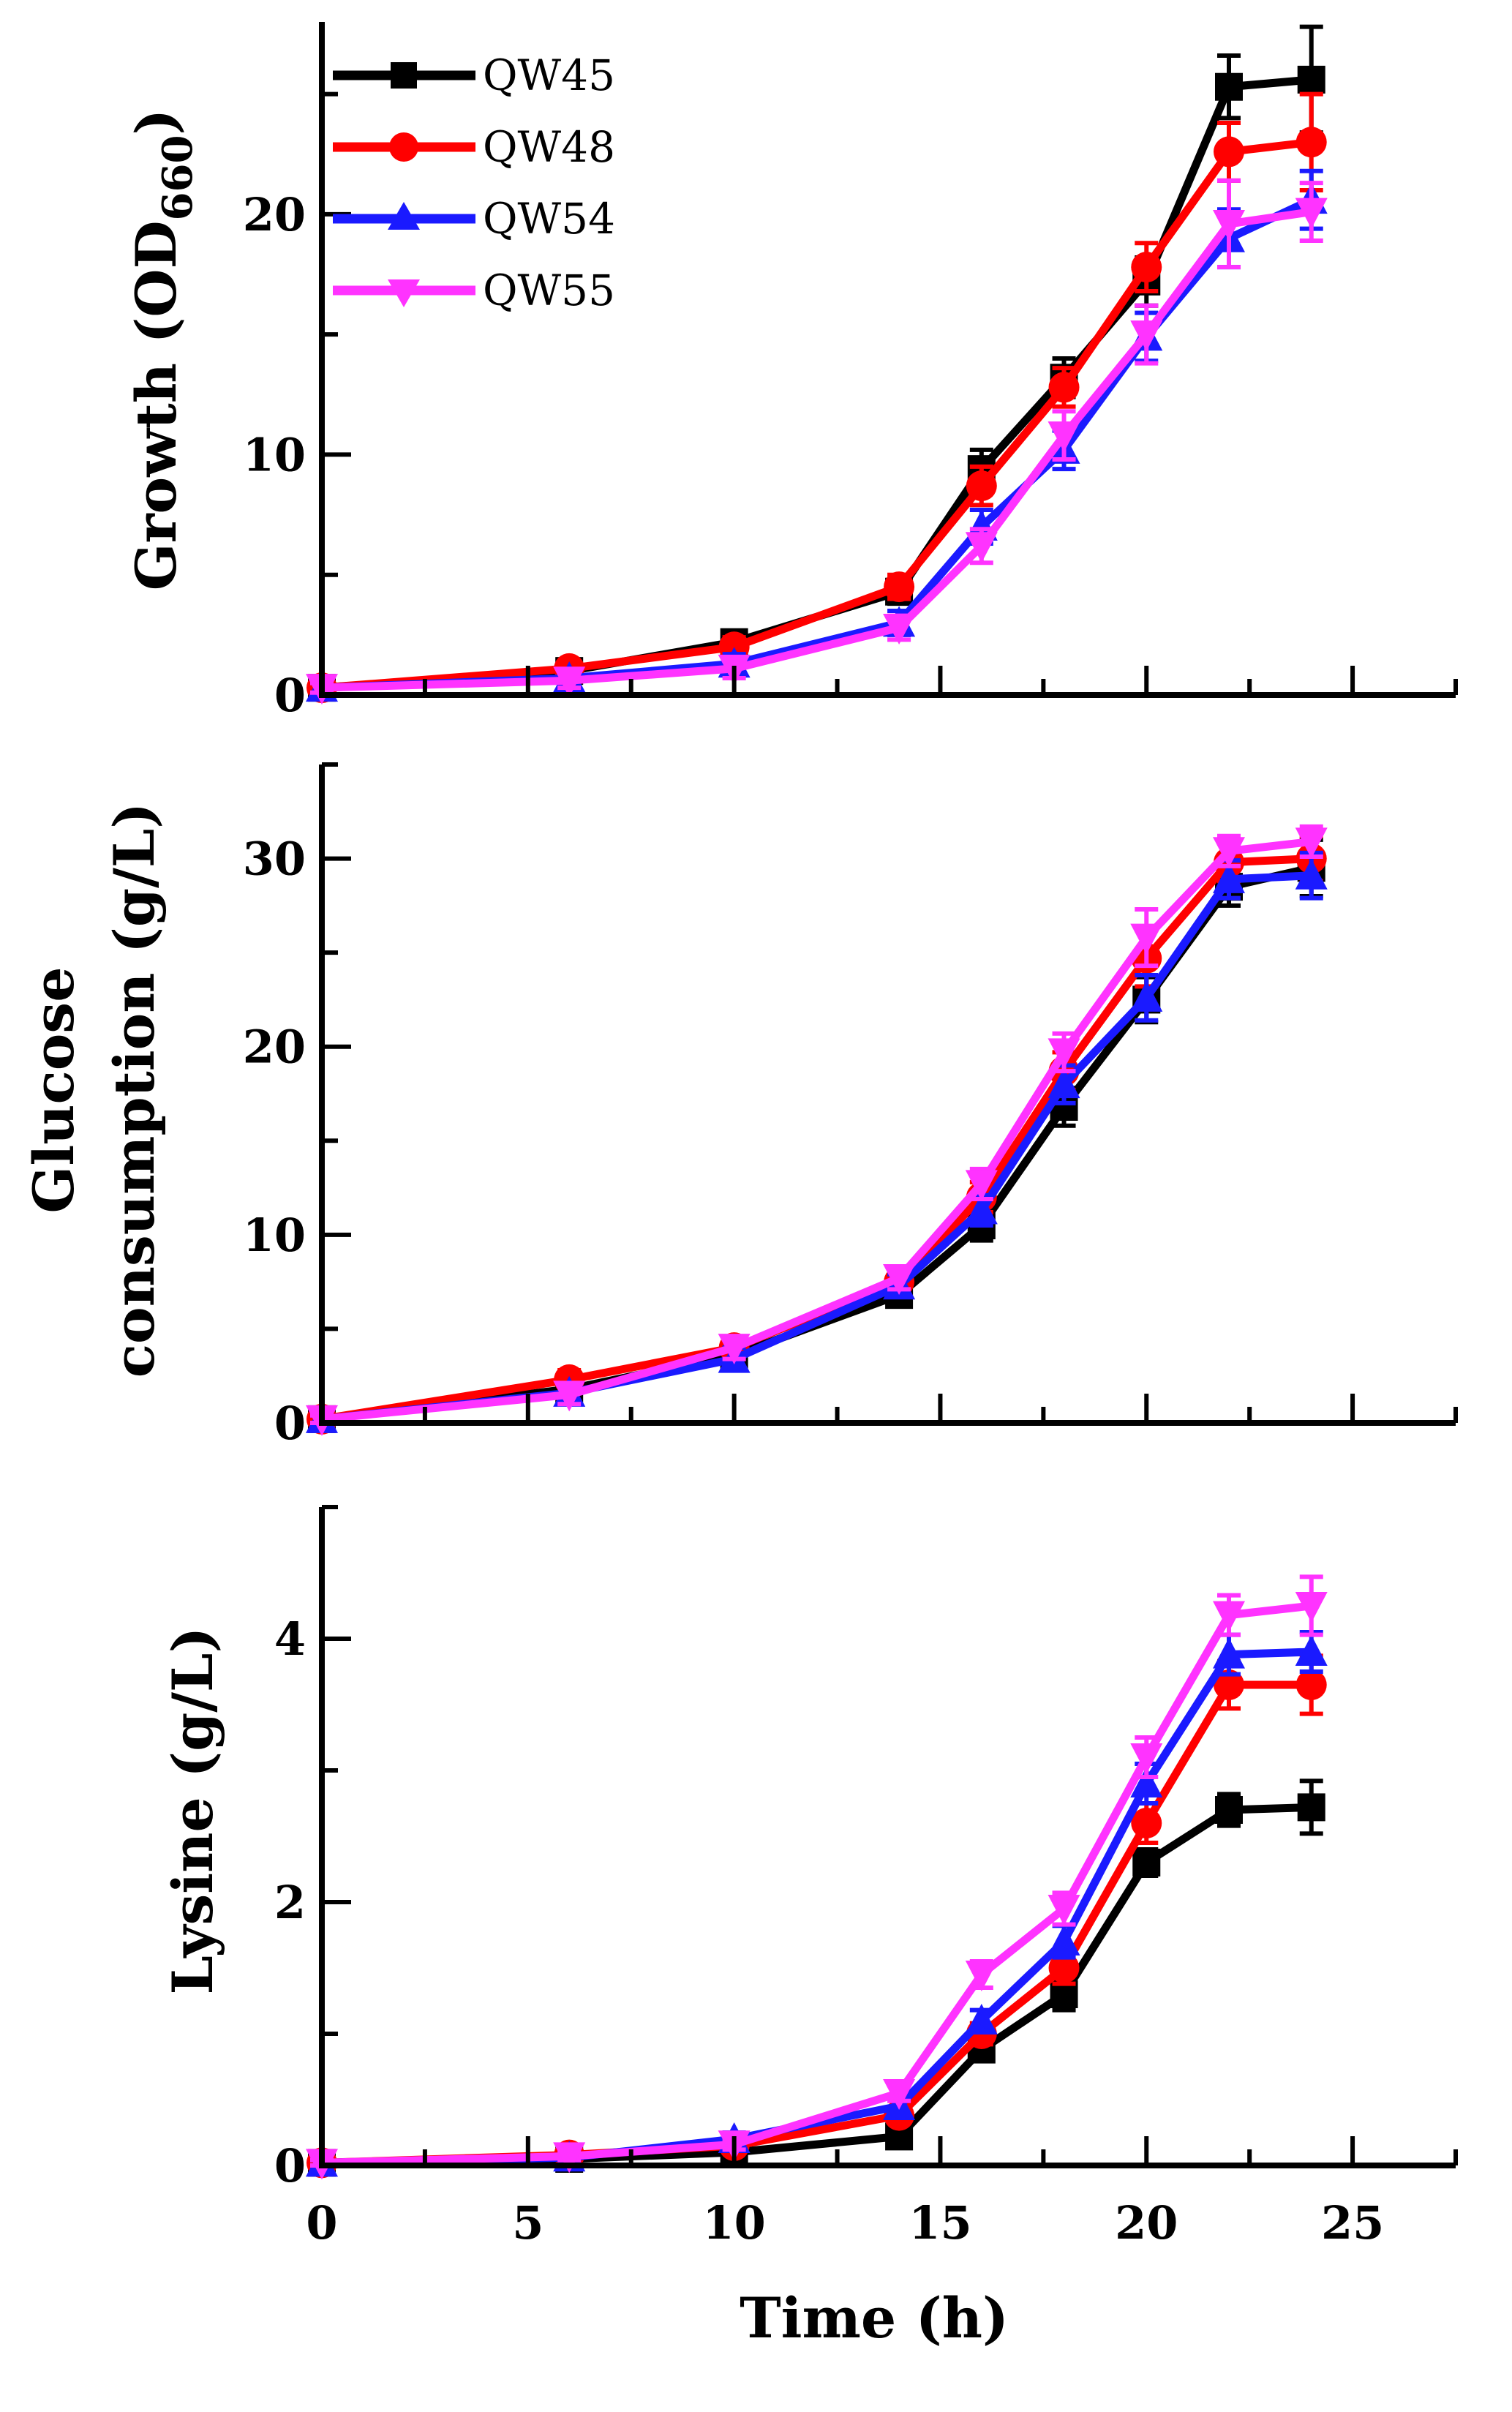 The width and height of the screenshot is (1512, 2412). What do you see at coordinates (274, 455) in the screenshot?
I see `growth-y-tick-label-1: 10` at bounding box center [274, 455].